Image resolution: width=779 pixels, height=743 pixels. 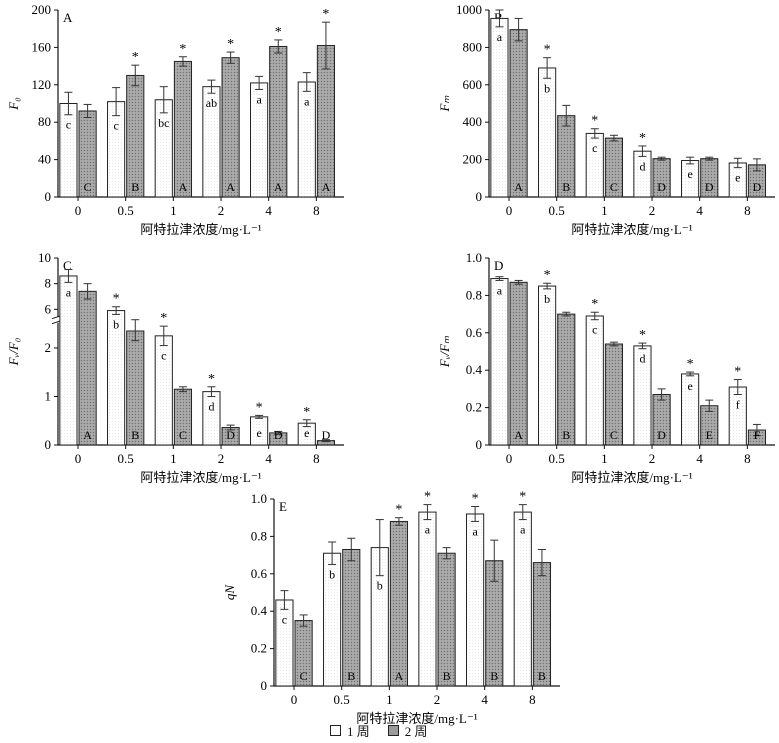 What do you see at coordinates (13, 103) in the screenshot?
I see `y-axis-label: F₀` at bounding box center [13, 103].